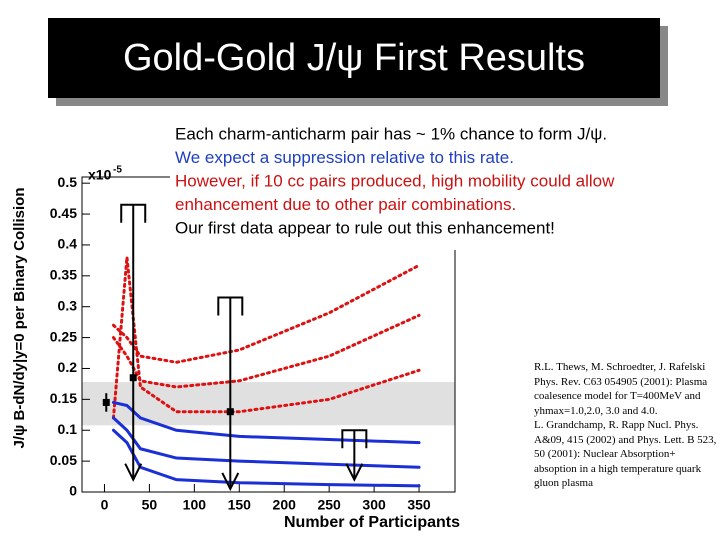  Describe the element at coordinates (68, 244) in the screenshot. I see `y-tick-label: 0.4` at that location.